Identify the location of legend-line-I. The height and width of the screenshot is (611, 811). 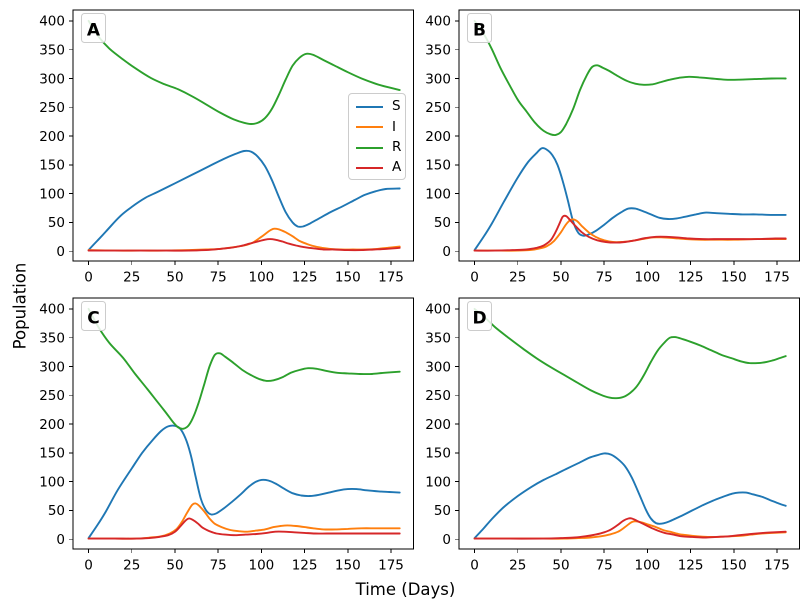
(369, 127).